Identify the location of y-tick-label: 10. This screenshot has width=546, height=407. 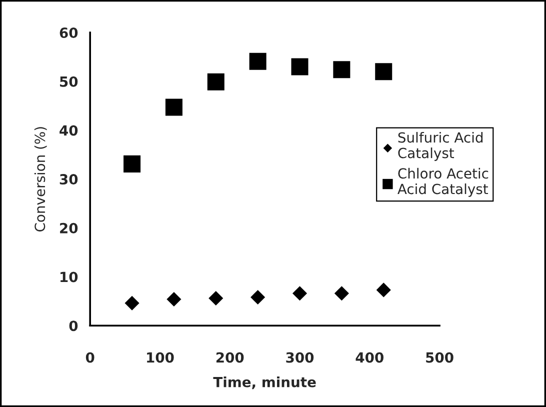
(69, 277).